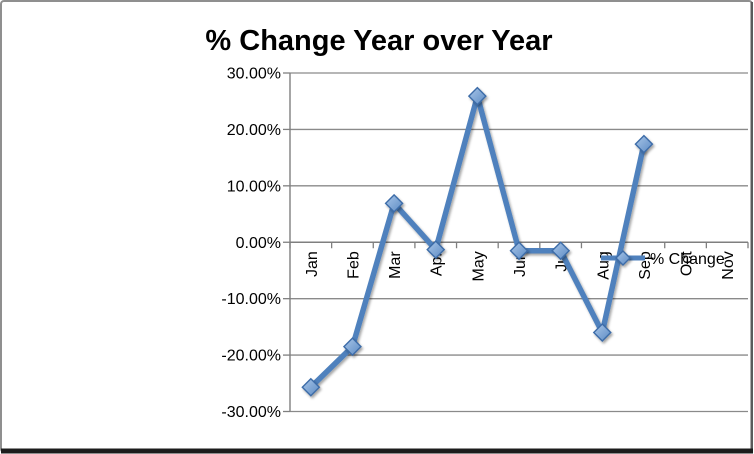 This screenshot has height=454, width=754. I want to click on data-point-marker-Jan, so click(311, 387).